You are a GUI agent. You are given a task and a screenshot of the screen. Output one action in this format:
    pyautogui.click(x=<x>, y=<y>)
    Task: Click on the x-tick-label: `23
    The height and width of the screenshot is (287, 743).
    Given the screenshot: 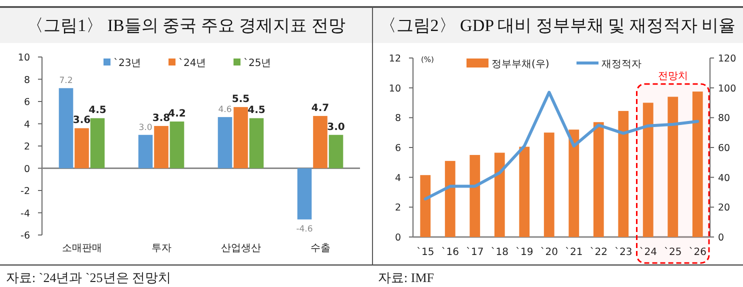 What is the action you would take?
    pyautogui.click(x=623, y=252)
    